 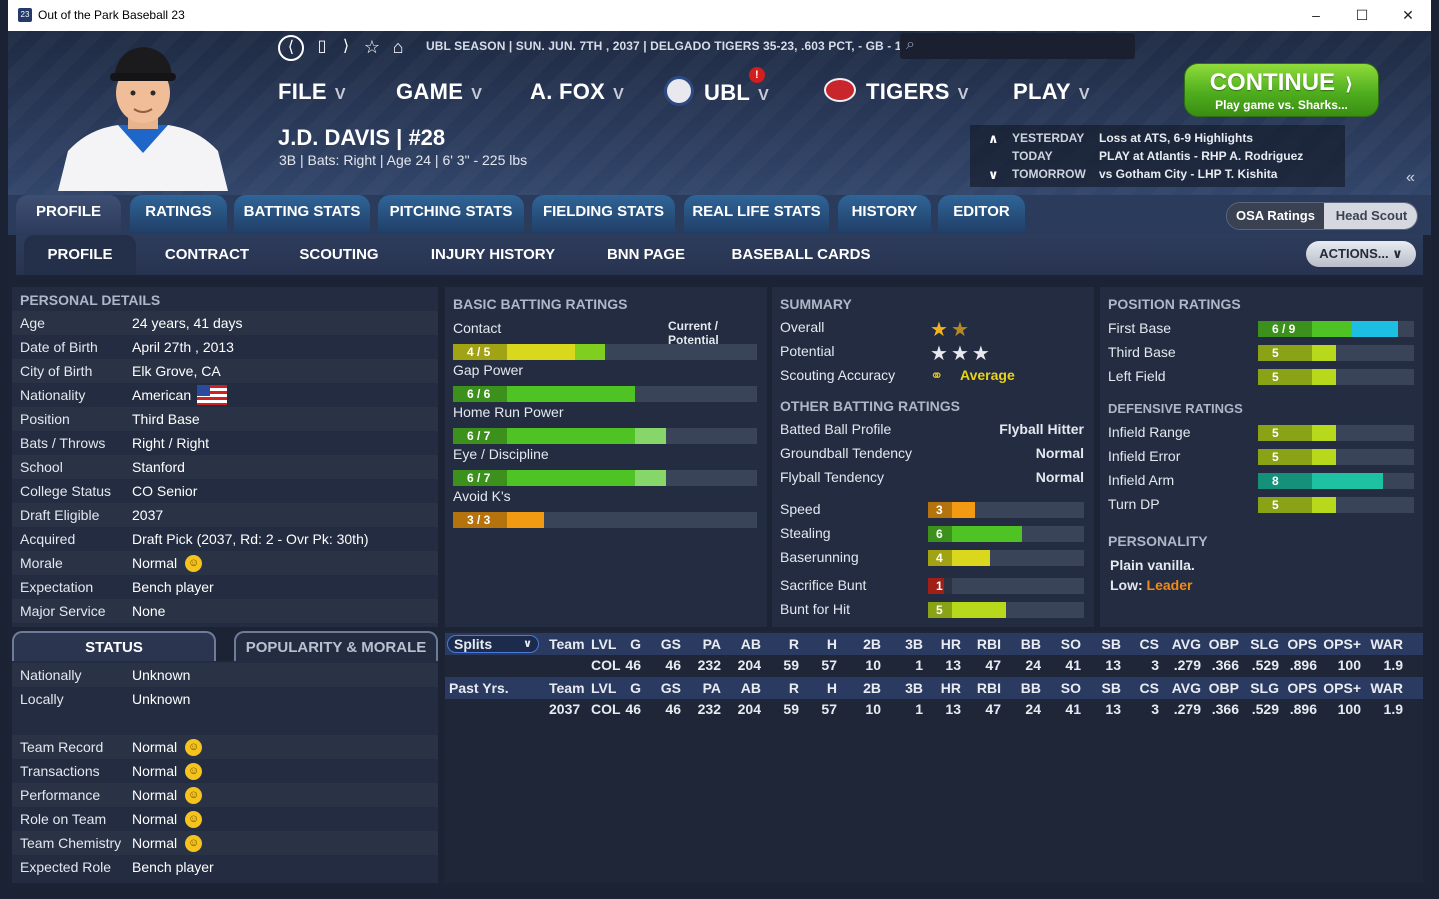 What do you see at coordinates (346, 46) in the screenshot?
I see `forward-icon: ⟩` at bounding box center [346, 46].